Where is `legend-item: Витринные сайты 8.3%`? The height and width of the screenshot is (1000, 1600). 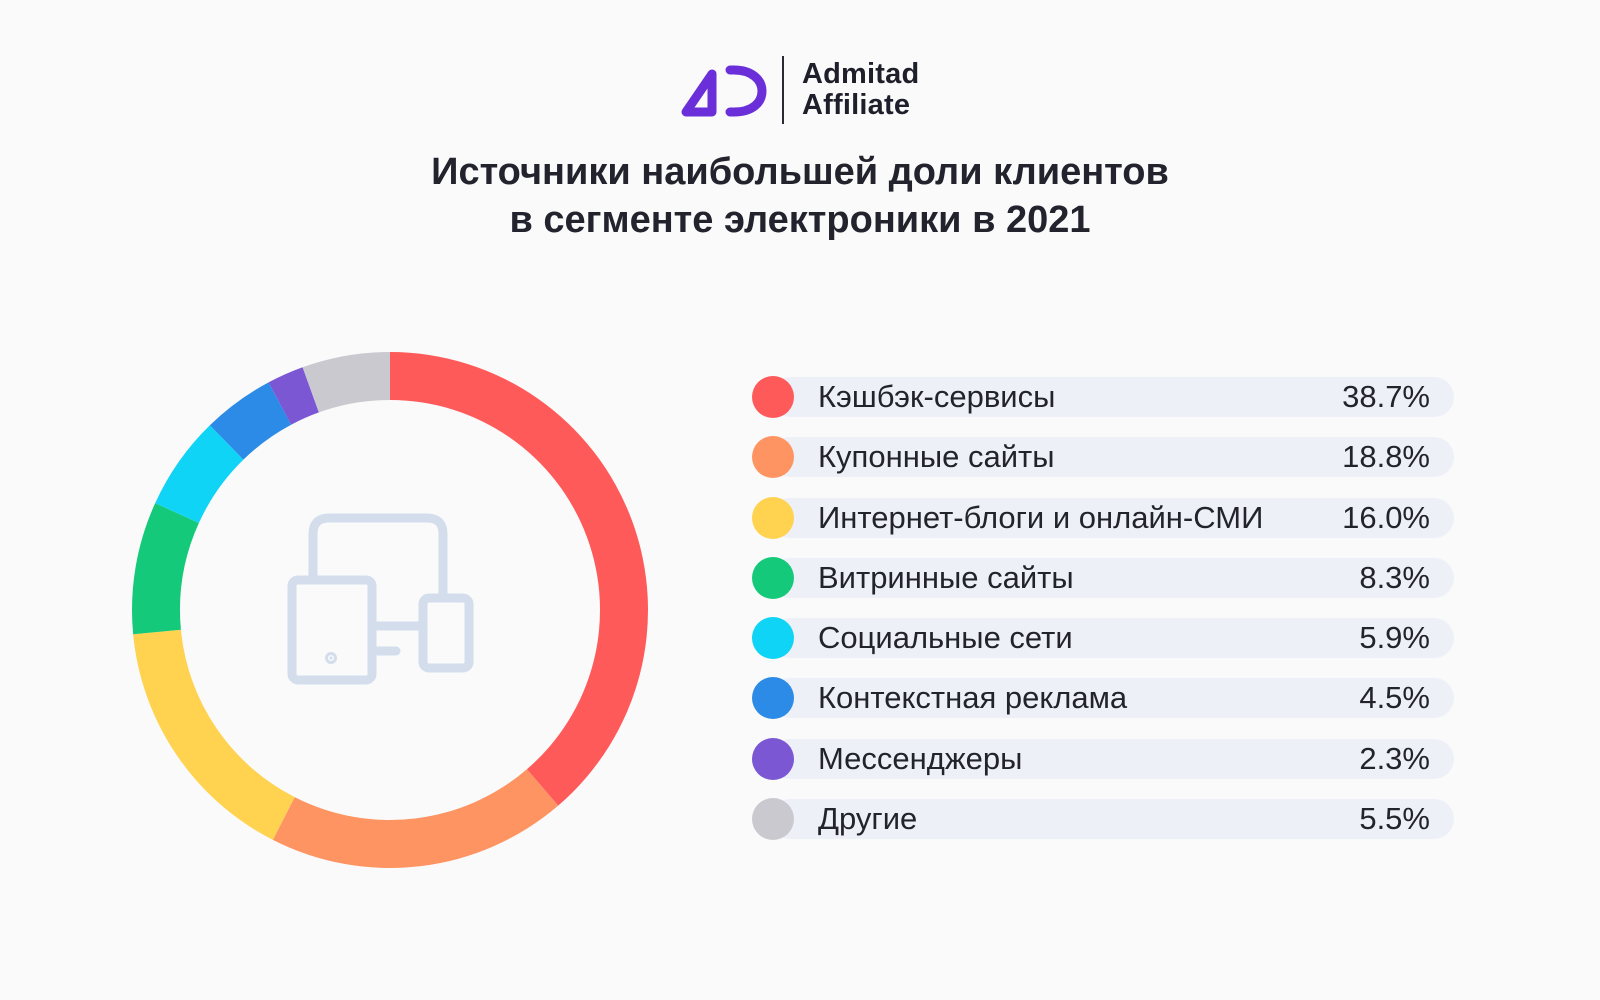 legend-item: Витринные сайты 8.3% is located at coordinates (1103, 577).